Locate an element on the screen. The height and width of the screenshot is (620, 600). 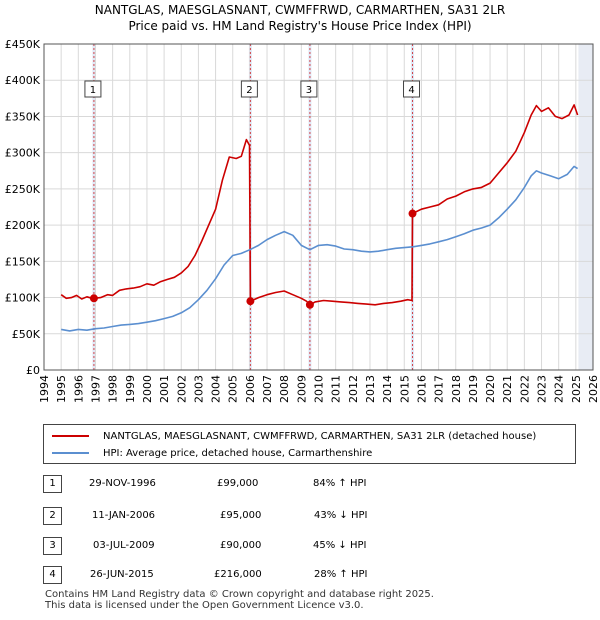
x-tick-label: 2022 is located at coordinates (524, 389).